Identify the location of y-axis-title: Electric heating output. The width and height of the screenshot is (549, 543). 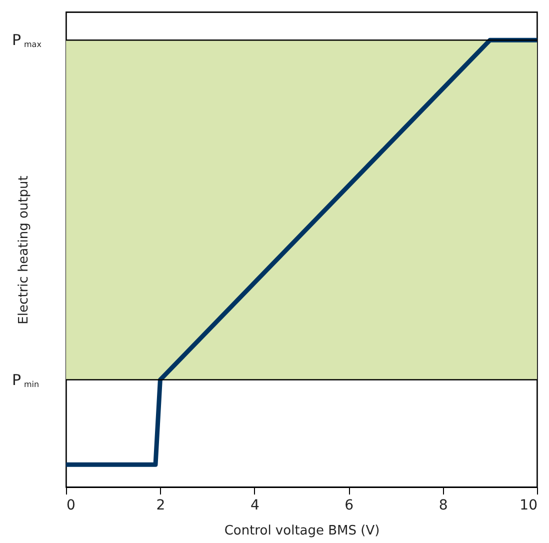
(24, 250).